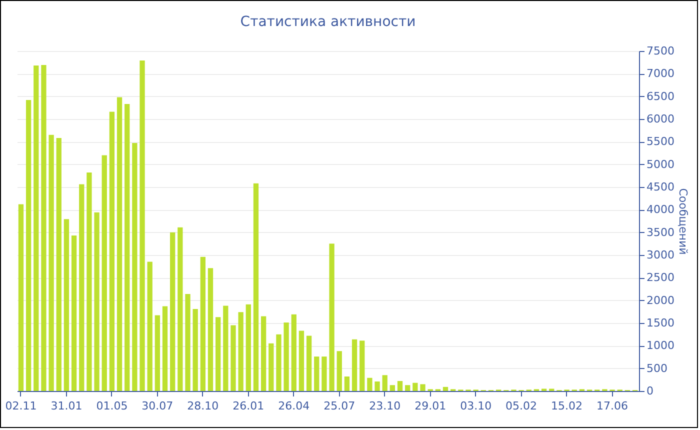 The image size is (700, 430). I want to click on y-tick-label: 2500, so click(660, 277).